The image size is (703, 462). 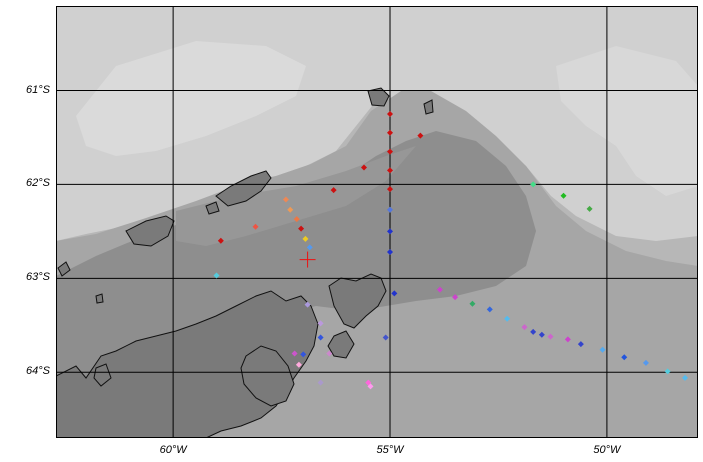 What do you see at coordinates (243, 188) in the screenshot?
I see `island-king-george` at bounding box center [243, 188].